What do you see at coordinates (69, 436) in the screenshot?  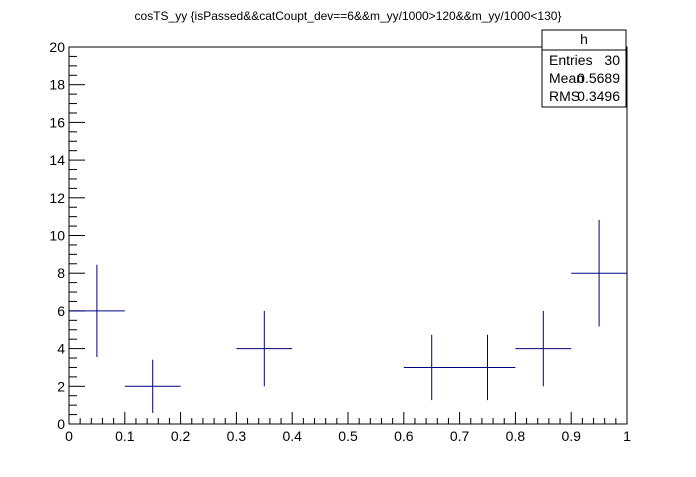 I see `x-tick-label: 0` at bounding box center [69, 436].